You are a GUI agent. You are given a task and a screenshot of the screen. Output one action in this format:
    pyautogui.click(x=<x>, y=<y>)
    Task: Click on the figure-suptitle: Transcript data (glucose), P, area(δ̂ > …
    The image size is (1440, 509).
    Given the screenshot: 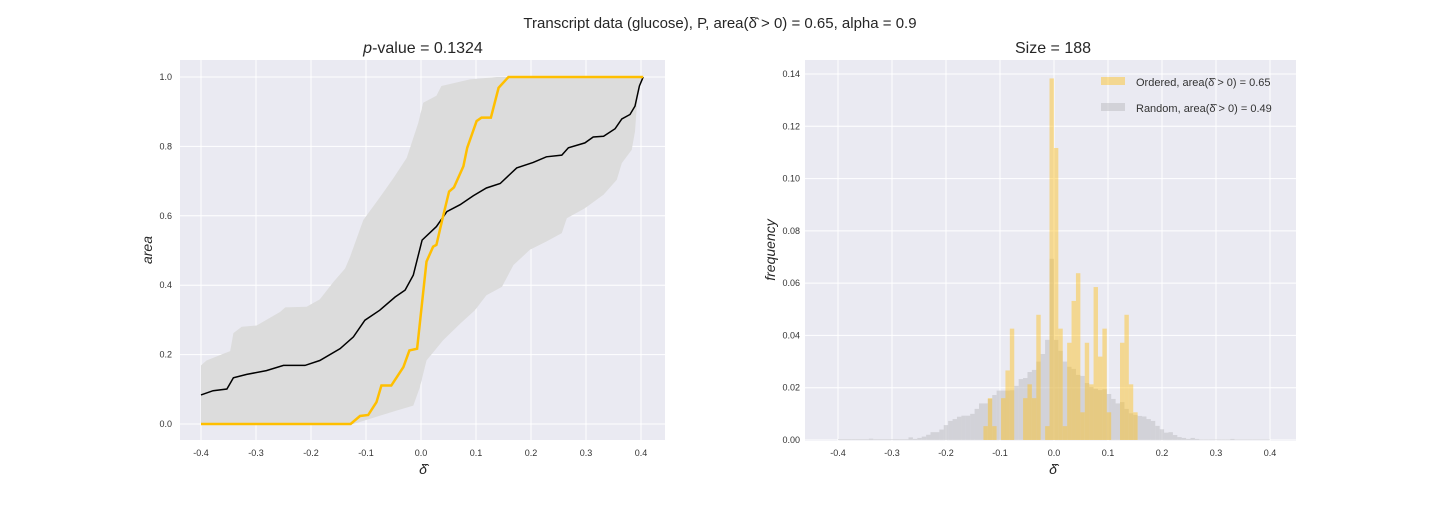 What is the action you would take?
    pyautogui.click(x=719, y=23)
    